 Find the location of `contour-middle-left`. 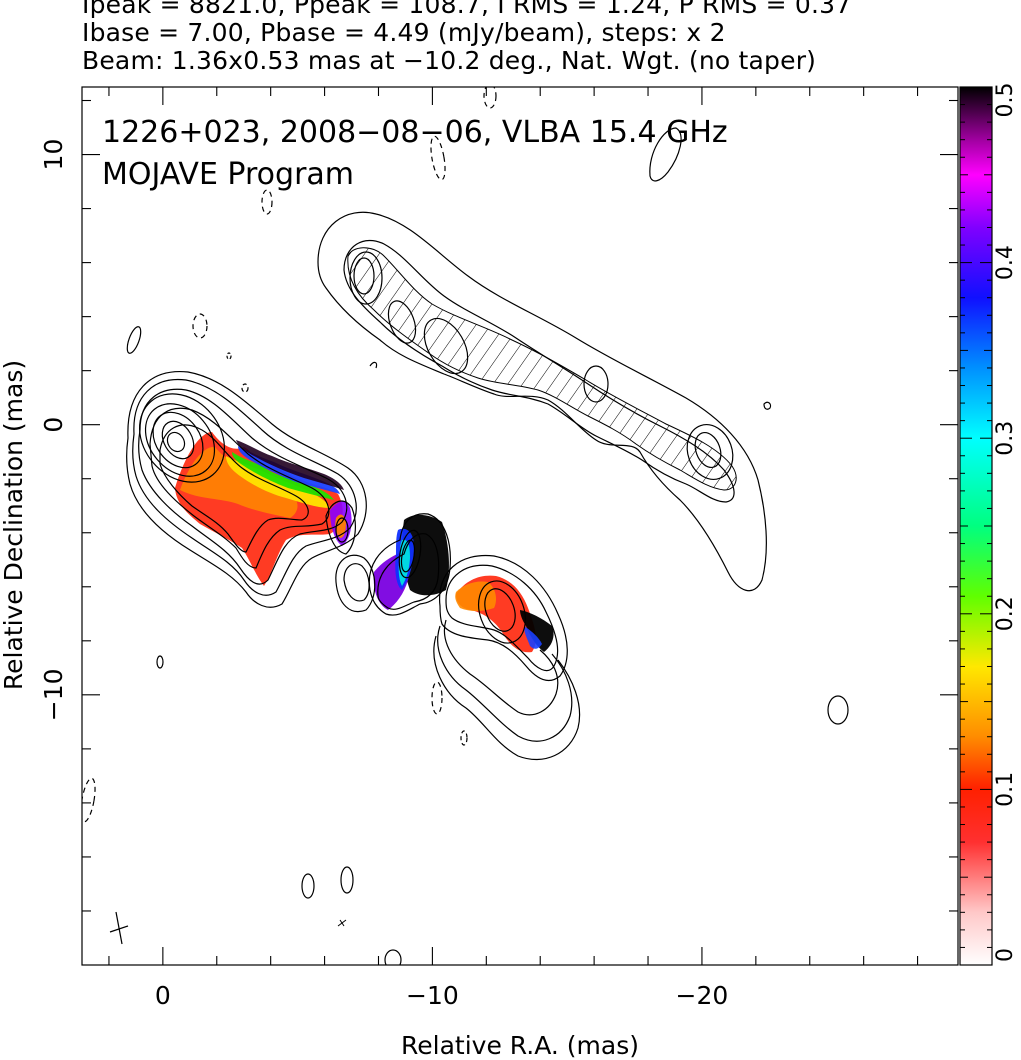

contour-middle-left is located at coordinates (356, 582).